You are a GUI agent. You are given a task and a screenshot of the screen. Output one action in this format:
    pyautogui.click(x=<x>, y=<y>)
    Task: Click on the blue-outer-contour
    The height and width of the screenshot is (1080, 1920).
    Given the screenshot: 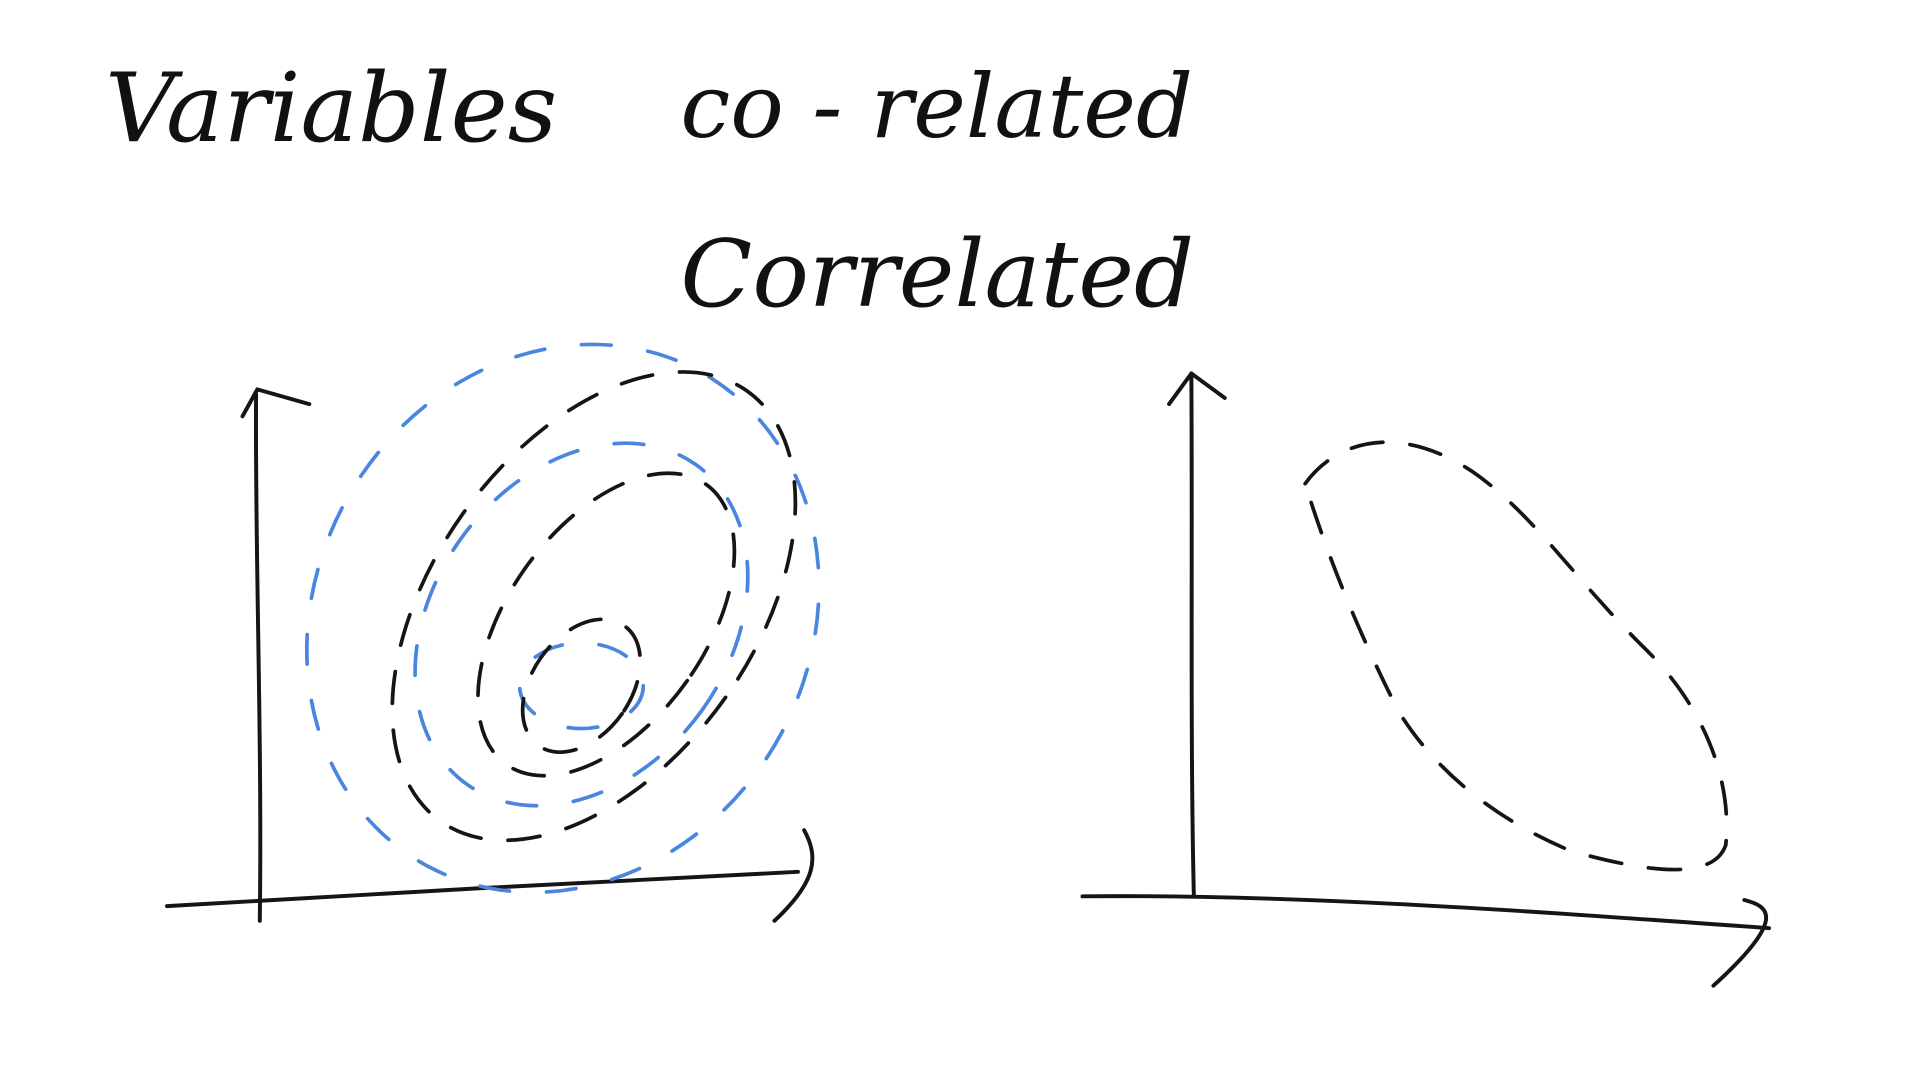 What is the action you would take?
    pyautogui.click(x=562, y=618)
    